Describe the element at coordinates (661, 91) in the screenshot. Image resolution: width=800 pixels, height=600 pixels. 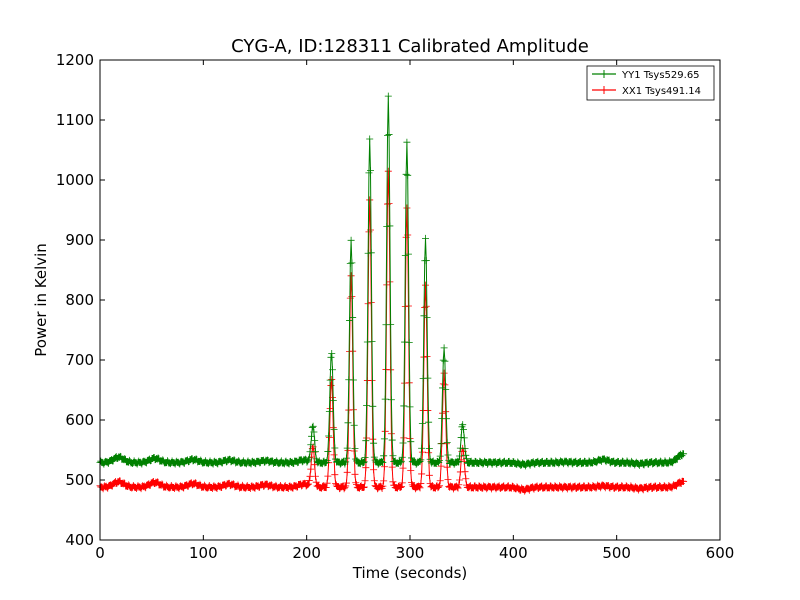
I see `legend-label-xx1: XX1 Tsys491.14` at that location.